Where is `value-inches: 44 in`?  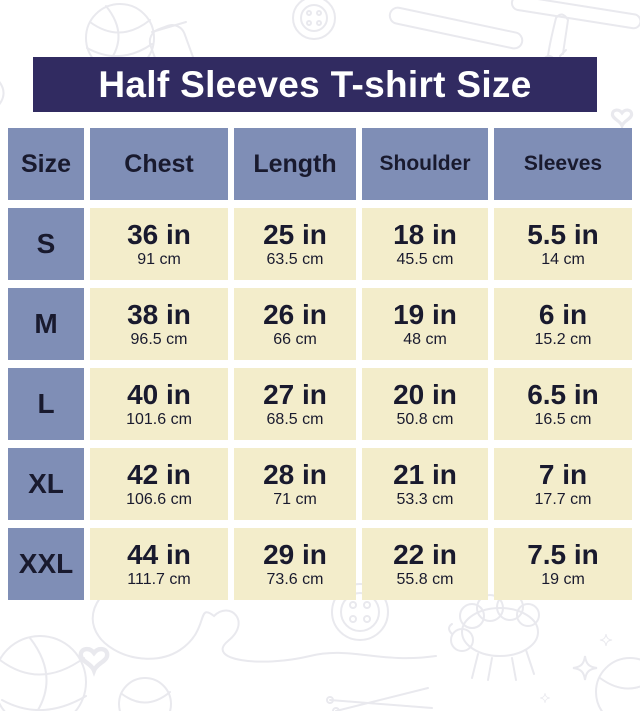 value-inches: 44 in is located at coordinates (159, 555).